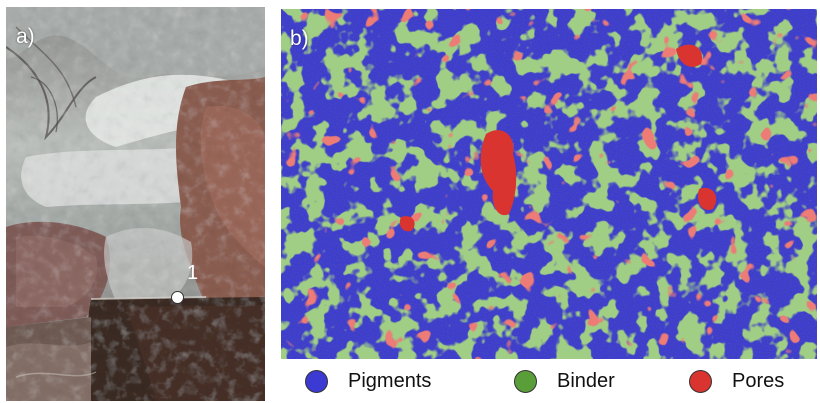 This screenshot has width=820, height=403. What do you see at coordinates (177, 297) in the screenshot?
I see `sample-point-marker` at bounding box center [177, 297].